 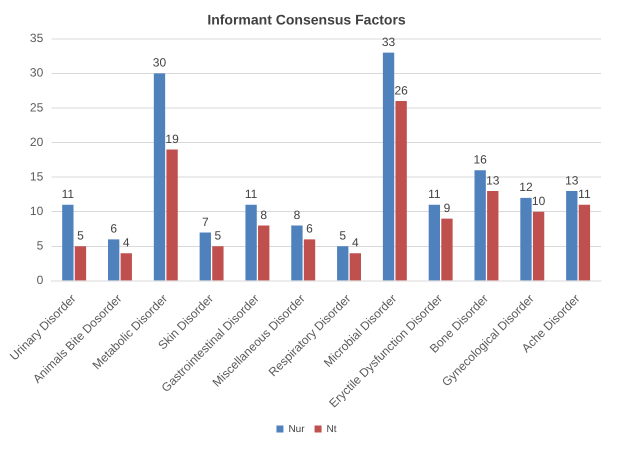 What do you see at coordinates (331, 429) in the screenshot?
I see `legend-label: Nt` at bounding box center [331, 429].